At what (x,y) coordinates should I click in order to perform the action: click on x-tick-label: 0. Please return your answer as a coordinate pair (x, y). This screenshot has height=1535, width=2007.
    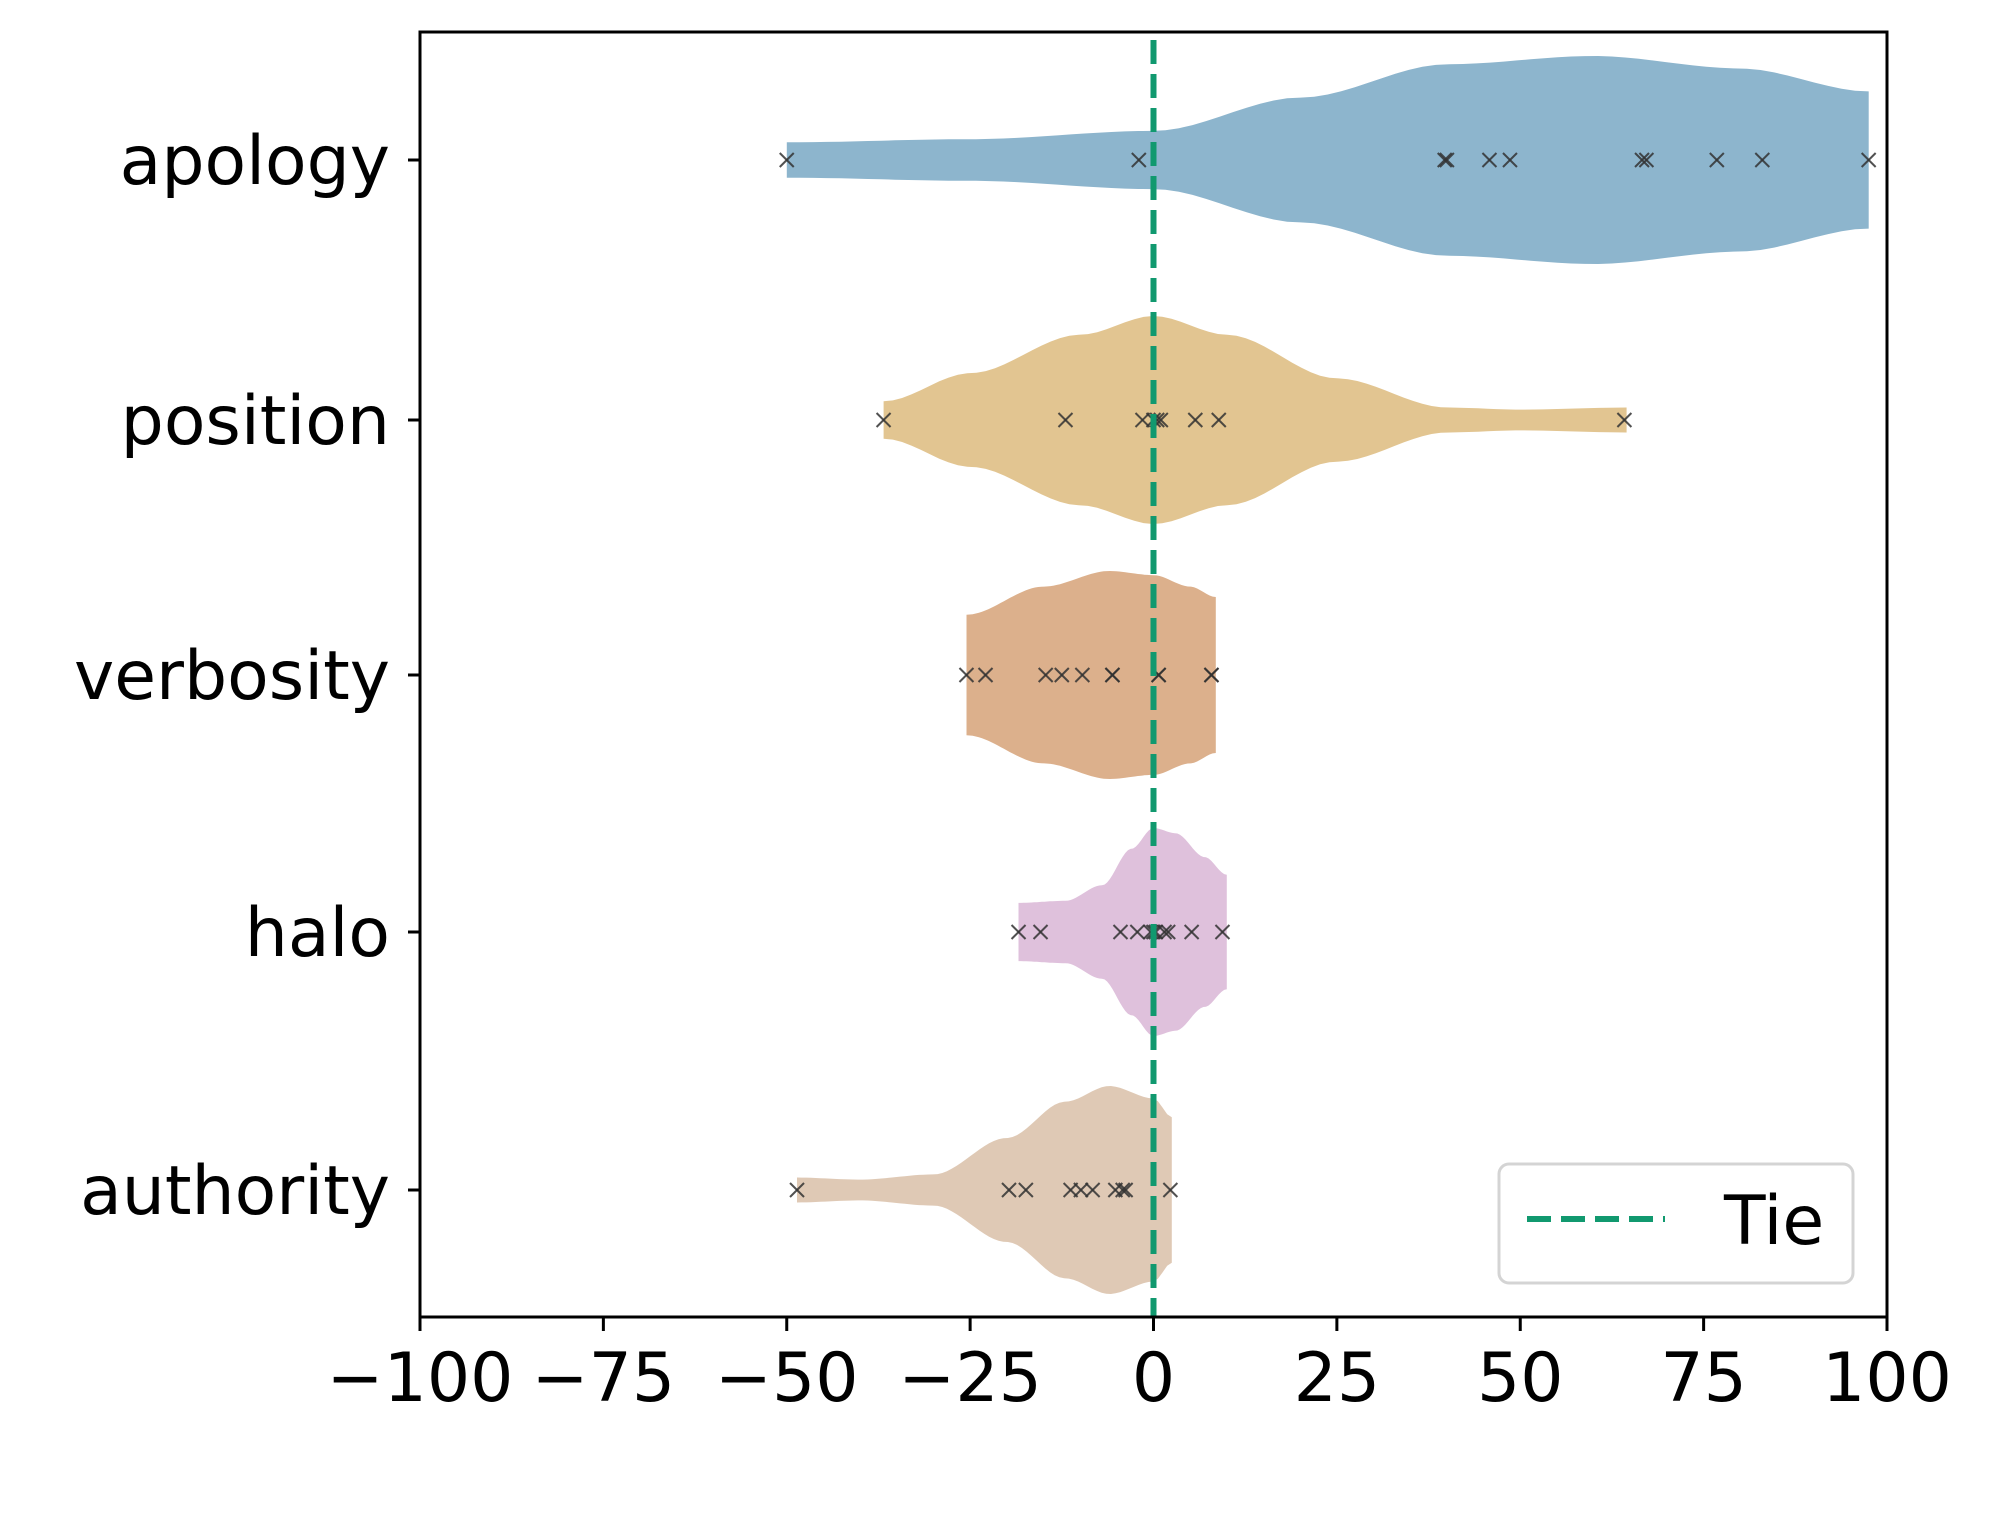
    Looking at the image, I should click on (1153, 1378).